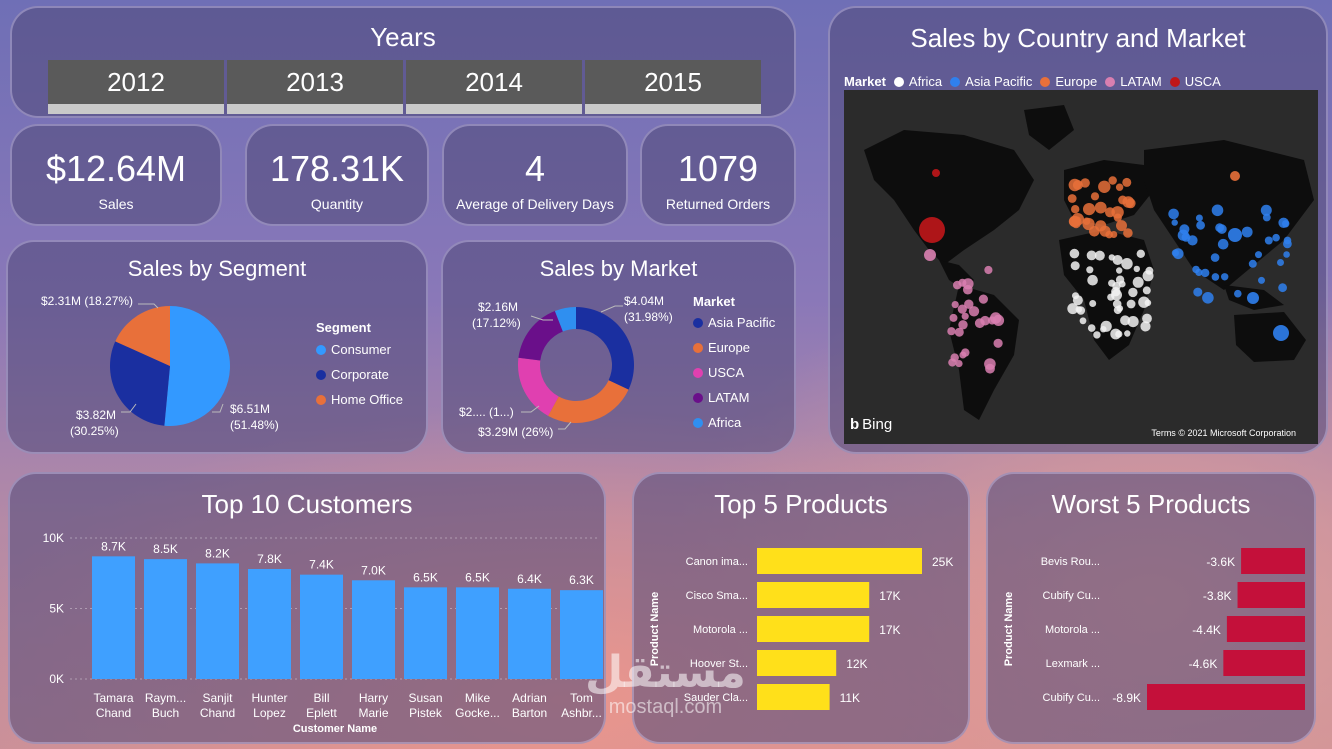  Describe the element at coordinates (538, 386) in the screenshot. I see `market-slice-usca` at that location.